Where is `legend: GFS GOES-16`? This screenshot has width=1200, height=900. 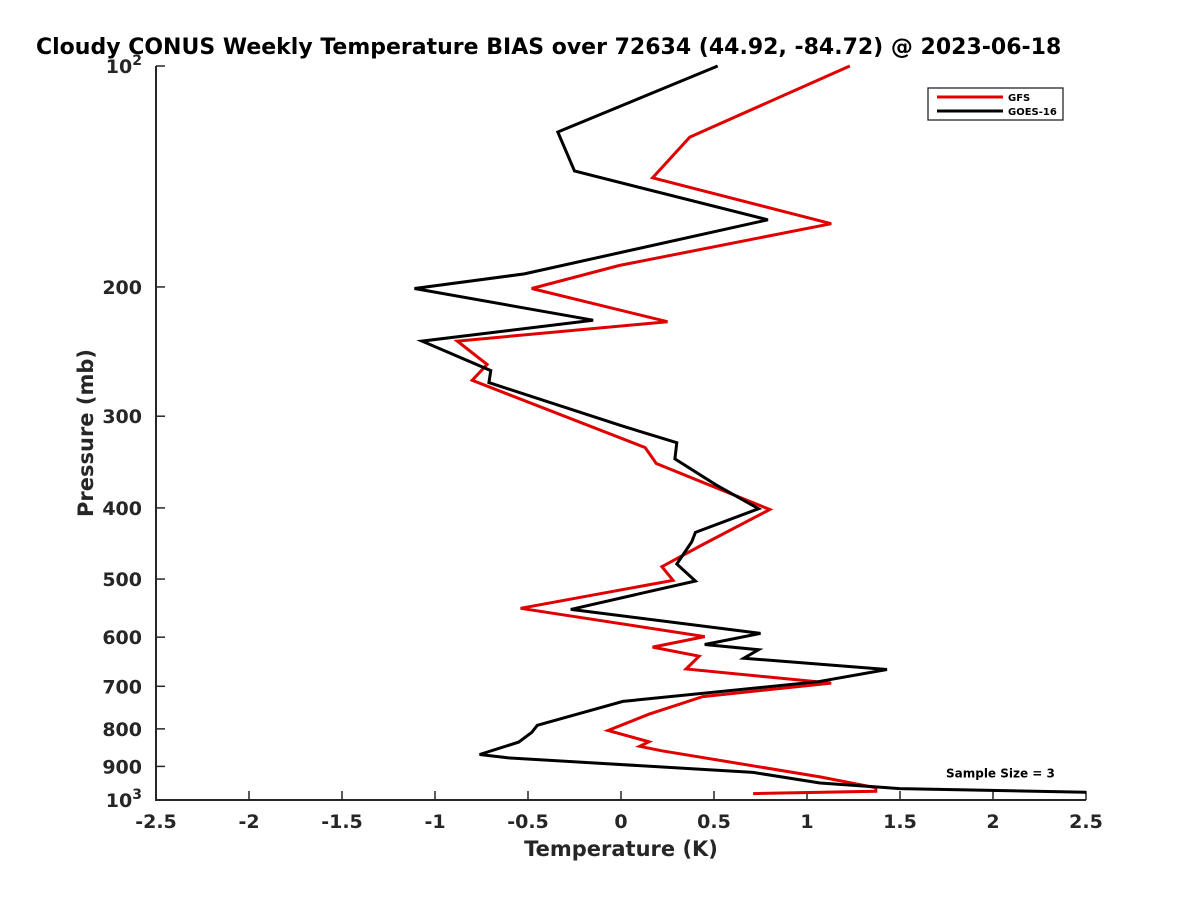
legend: GFS GOES-16 is located at coordinates (995, 104).